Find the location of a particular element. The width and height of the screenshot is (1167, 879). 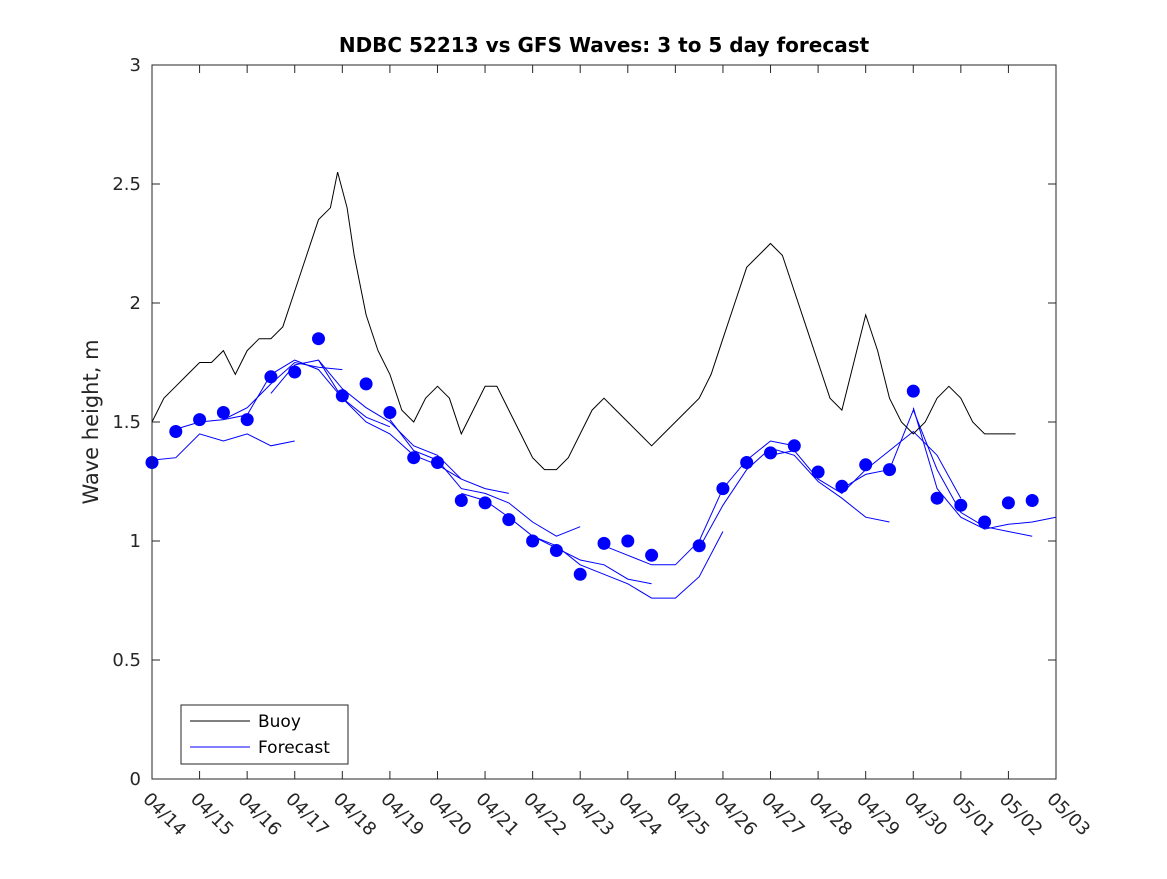

x-tick-label: 04/18 is located at coordinates (355, 815).